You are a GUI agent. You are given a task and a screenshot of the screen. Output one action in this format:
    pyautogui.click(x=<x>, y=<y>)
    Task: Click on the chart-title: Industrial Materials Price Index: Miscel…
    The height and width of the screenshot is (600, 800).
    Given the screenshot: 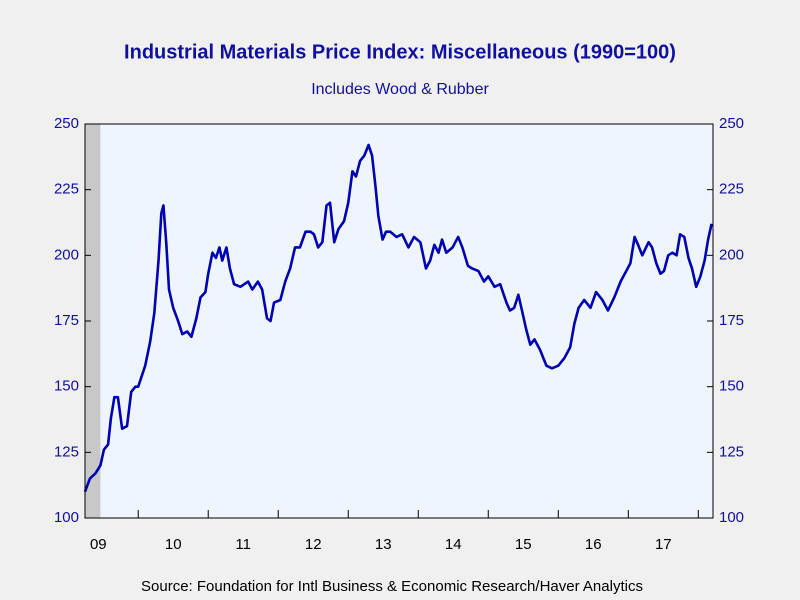 What is the action you would take?
    pyautogui.click(x=400, y=52)
    